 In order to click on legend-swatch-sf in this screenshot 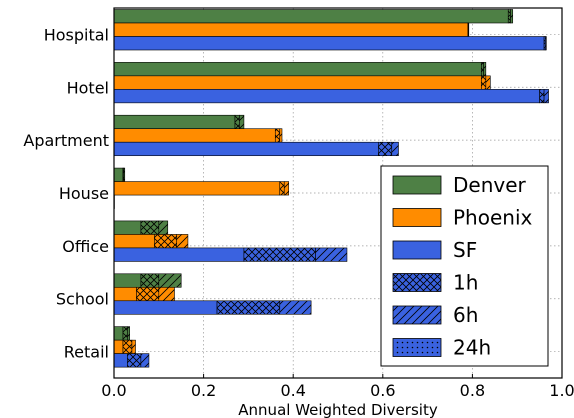, I will do `click(417, 250)`.